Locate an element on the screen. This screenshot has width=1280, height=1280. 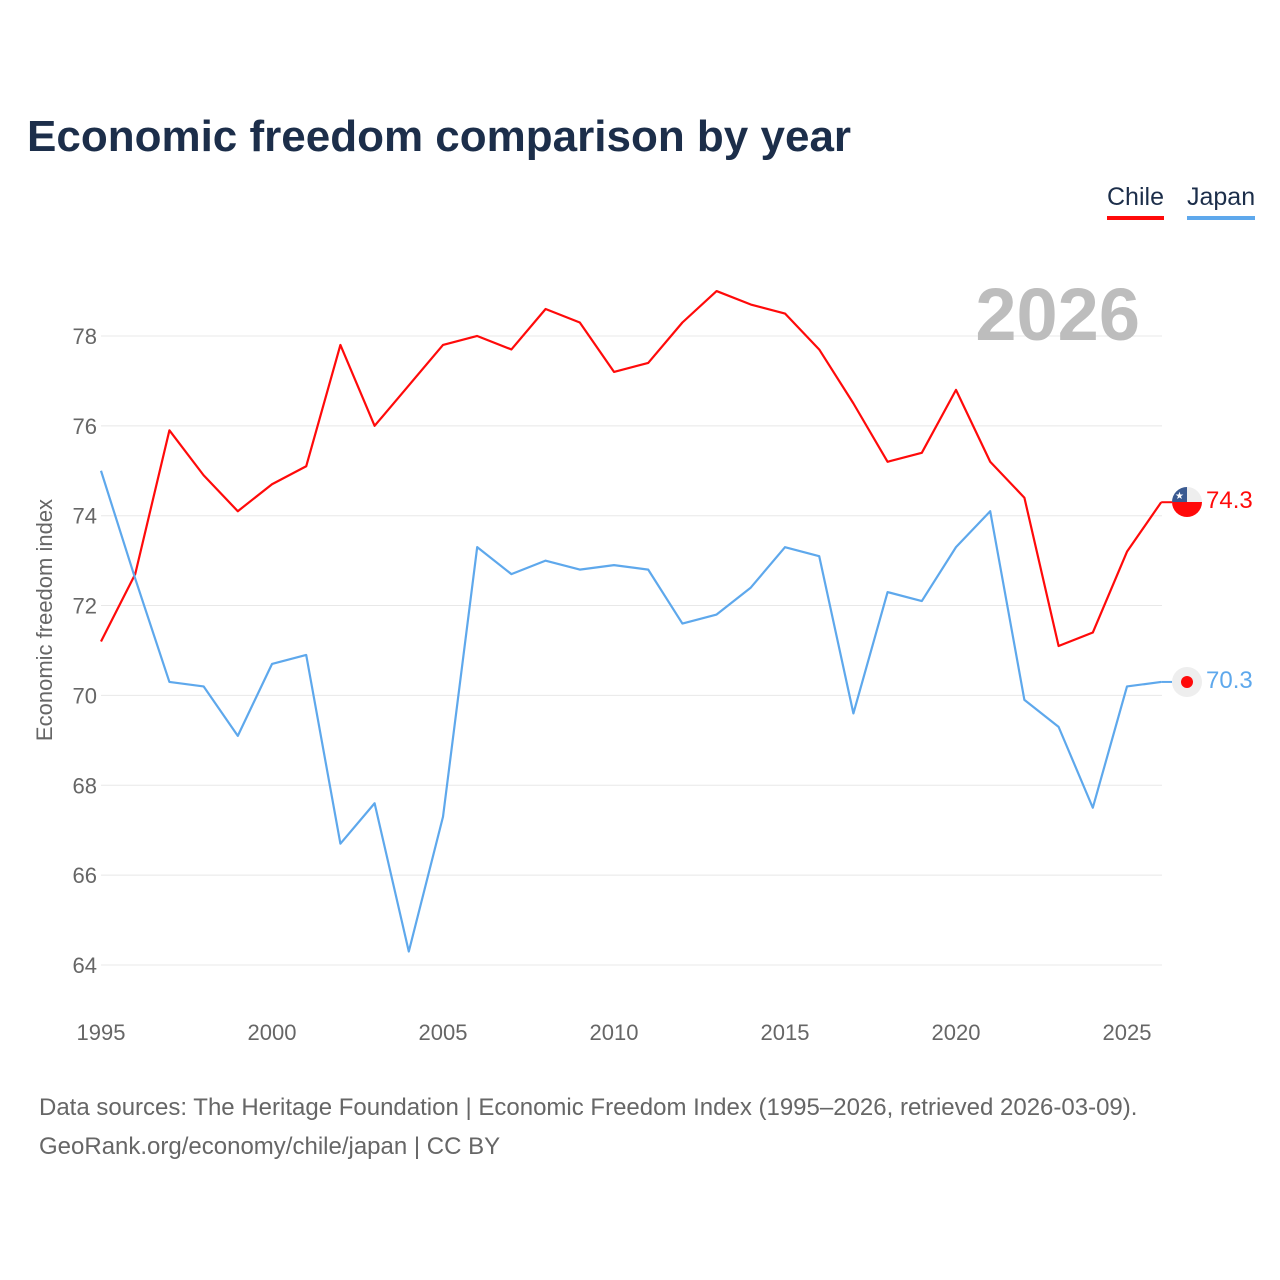
chile-end-label: 74.3 is located at coordinates (1229, 500).